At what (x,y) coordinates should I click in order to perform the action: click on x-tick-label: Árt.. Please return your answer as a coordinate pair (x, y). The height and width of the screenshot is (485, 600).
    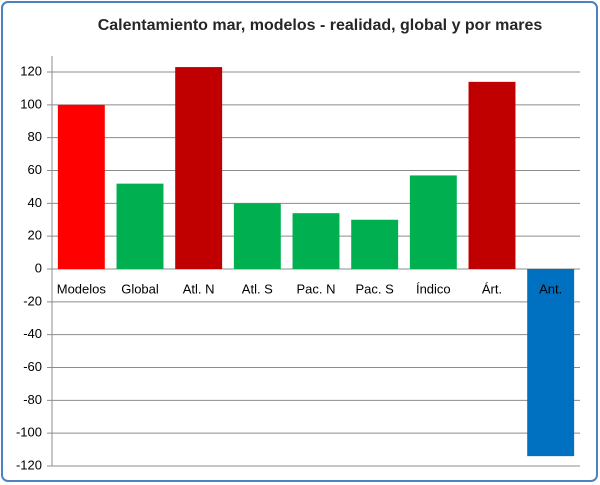
    Looking at the image, I should click on (492, 288).